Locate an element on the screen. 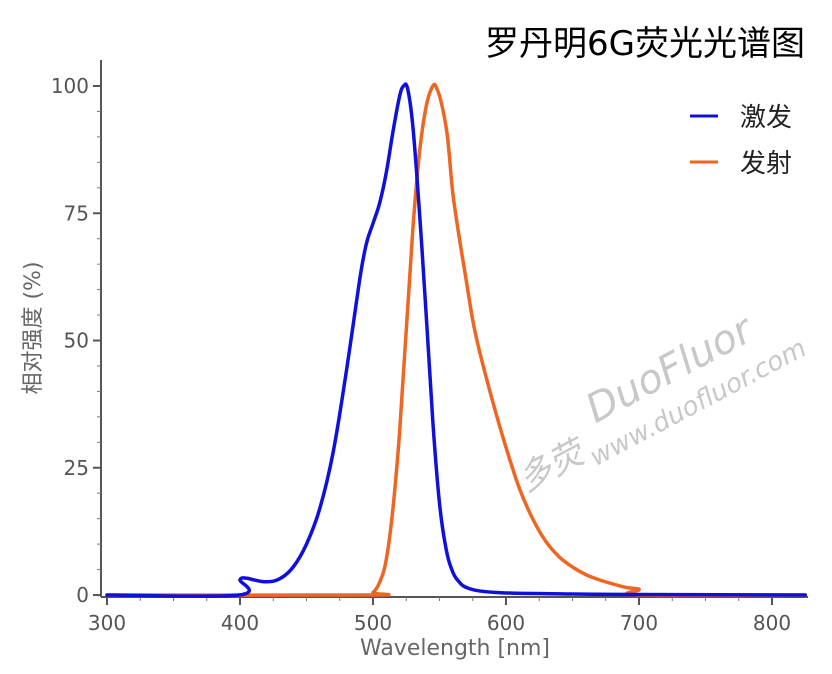  x-tick-label: 500 is located at coordinates (373, 623).